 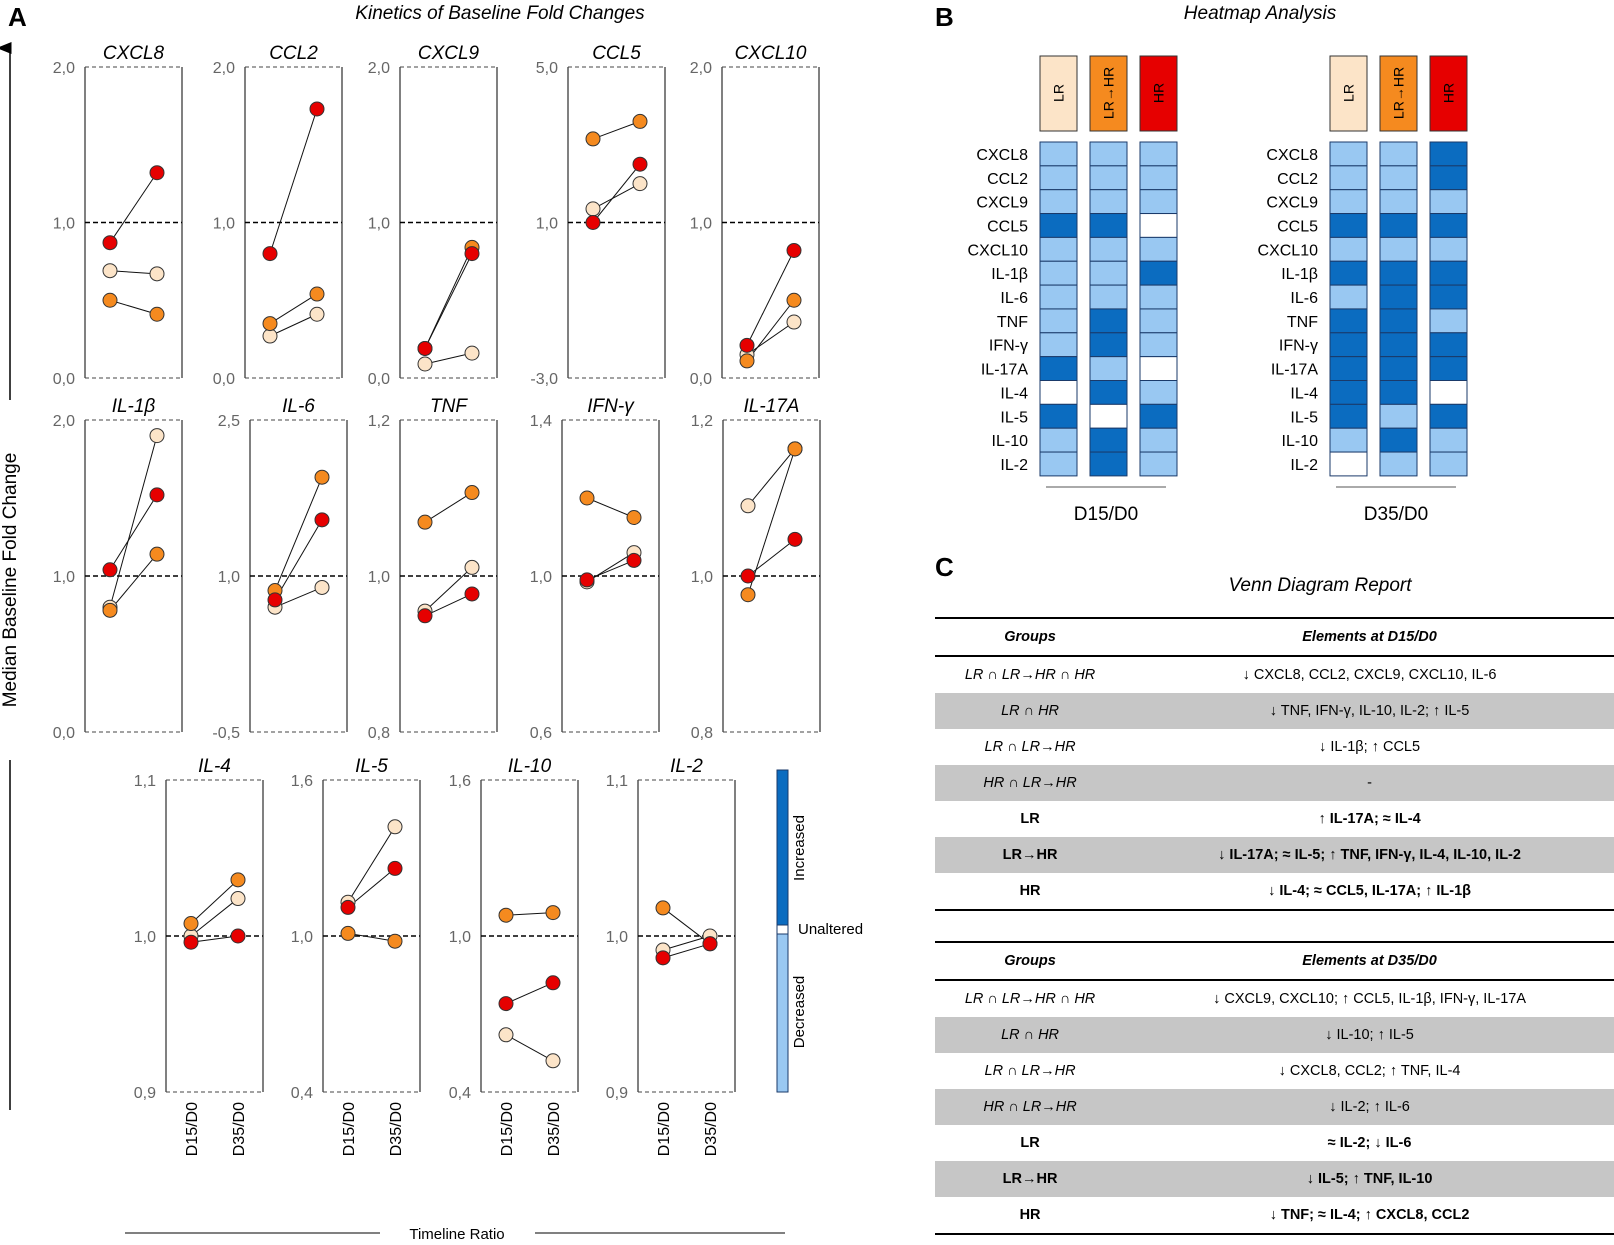 What do you see at coordinates (530, 766) in the screenshot?
I see `panel-title: IL-10` at bounding box center [530, 766].